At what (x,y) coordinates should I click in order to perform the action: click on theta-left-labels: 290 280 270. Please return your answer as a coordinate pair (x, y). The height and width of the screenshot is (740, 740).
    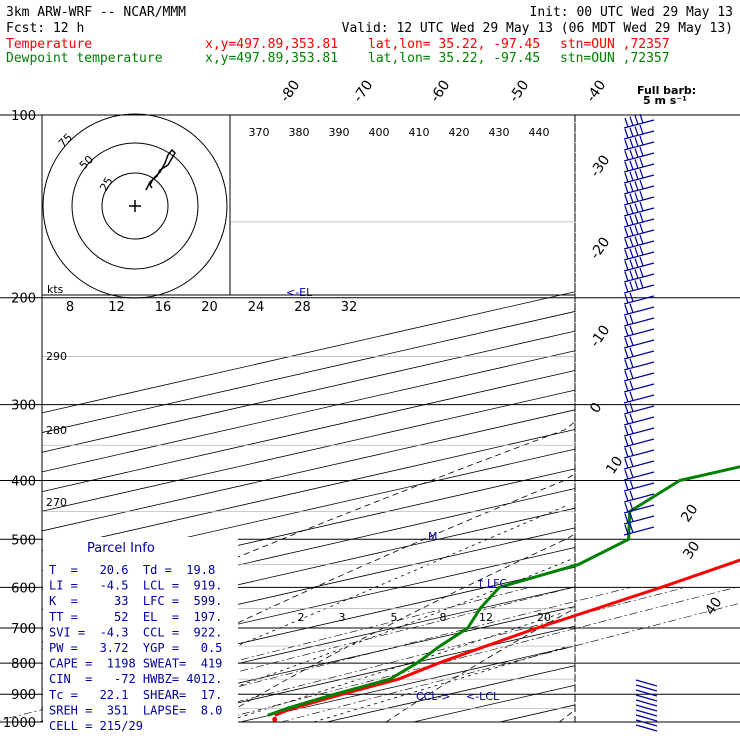
    Looking at the image, I should click on (56, 429).